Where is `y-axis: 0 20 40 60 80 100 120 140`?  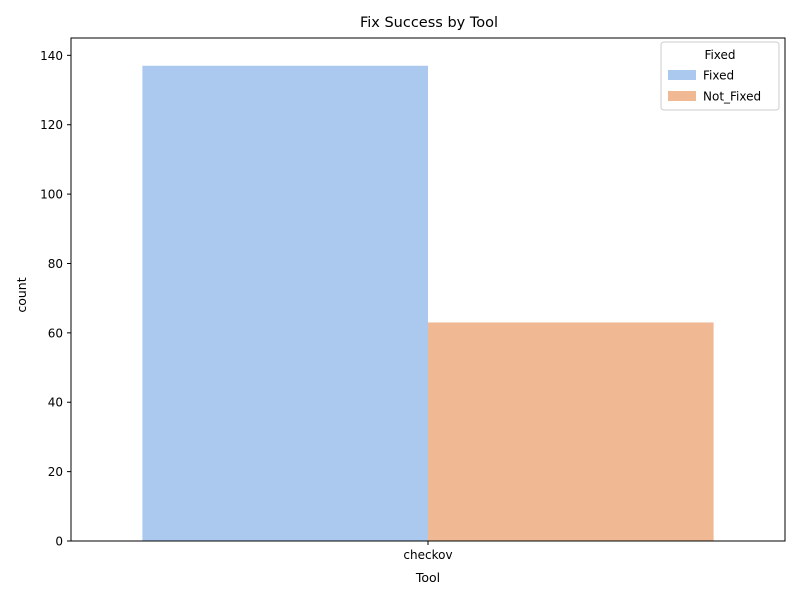
y-axis: 0 20 40 60 80 100 120 140 is located at coordinates (55, 299).